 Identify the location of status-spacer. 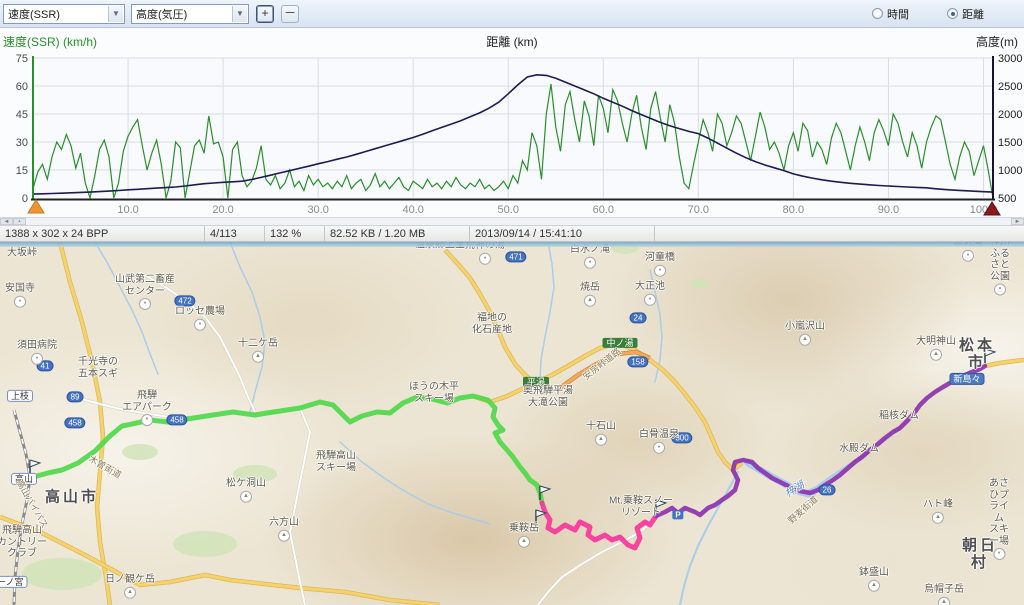
(839, 233).